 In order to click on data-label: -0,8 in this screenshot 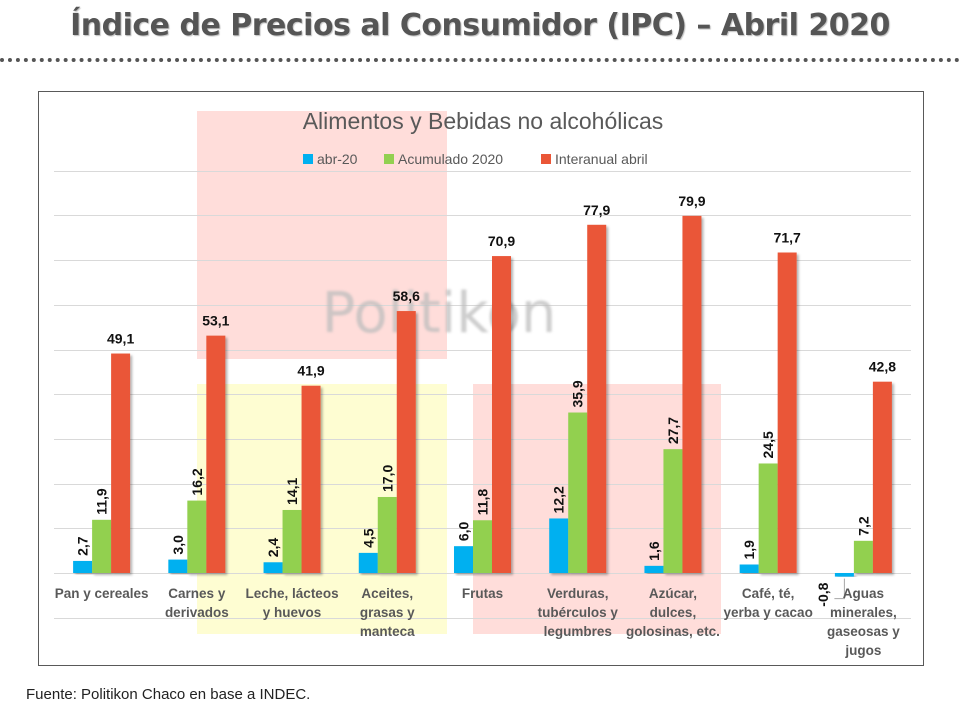, I will do `click(823, 594)`.